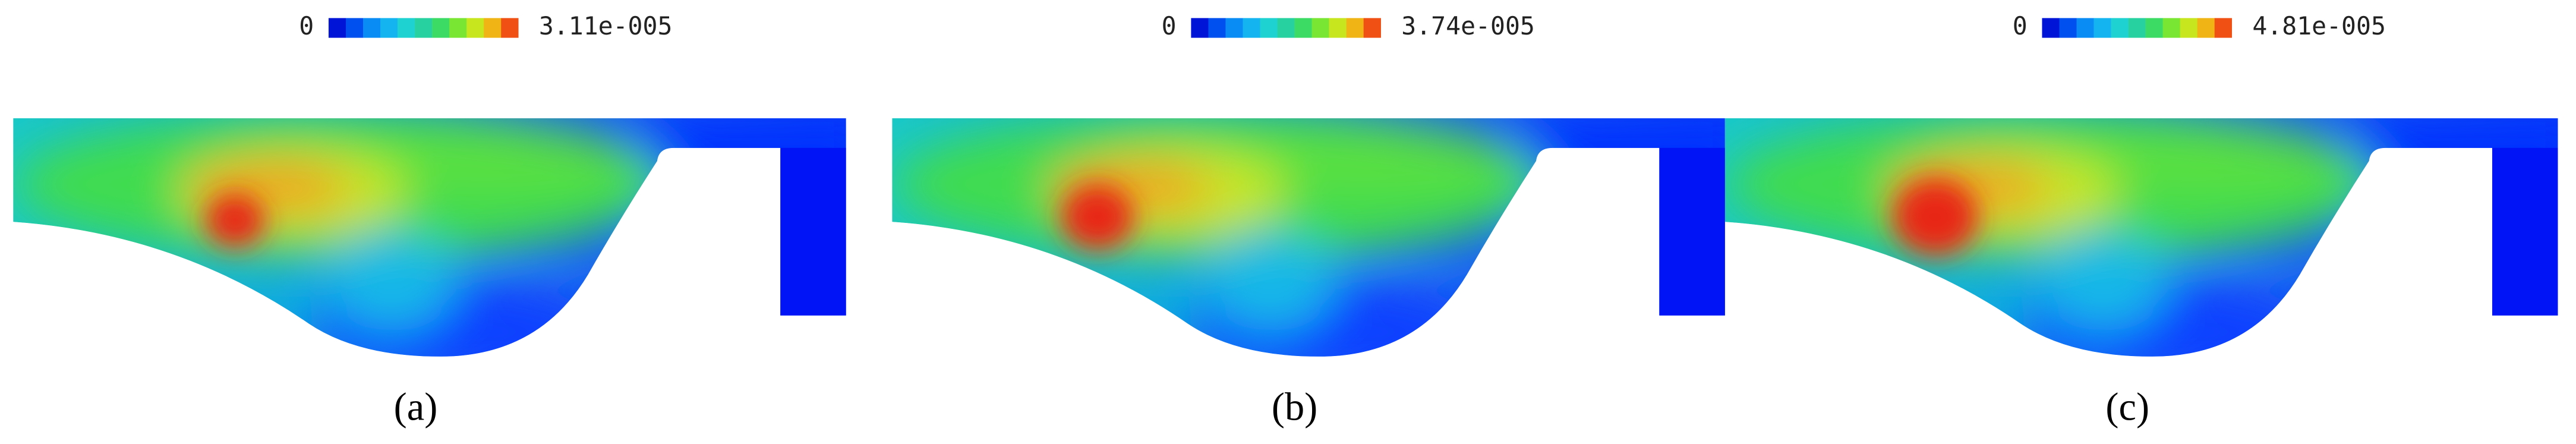 The image size is (2576, 444). What do you see at coordinates (2127, 407) in the screenshot?
I see `caption: (c)` at bounding box center [2127, 407].